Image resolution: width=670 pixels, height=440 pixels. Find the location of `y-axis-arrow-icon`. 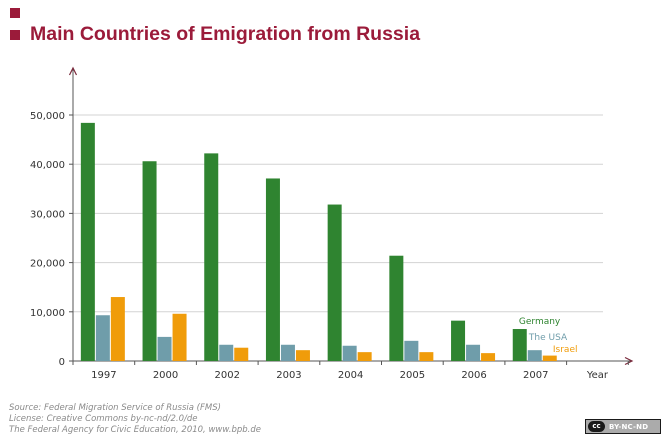

y-axis-arrow-icon is located at coordinates (73, 71).